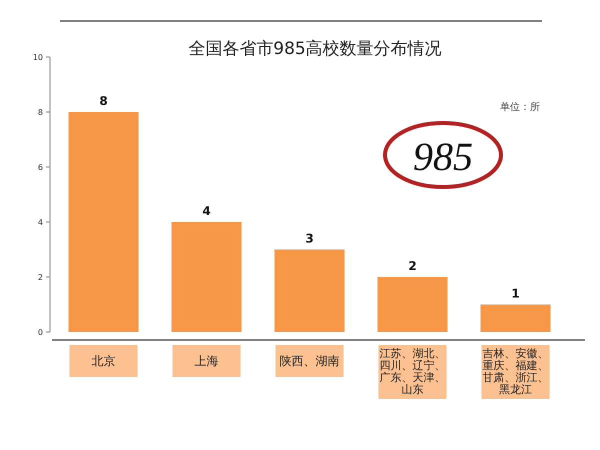 The width and height of the screenshot is (600, 450). What do you see at coordinates (40, 332) in the screenshot?
I see `y-tick-label: 0` at bounding box center [40, 332].